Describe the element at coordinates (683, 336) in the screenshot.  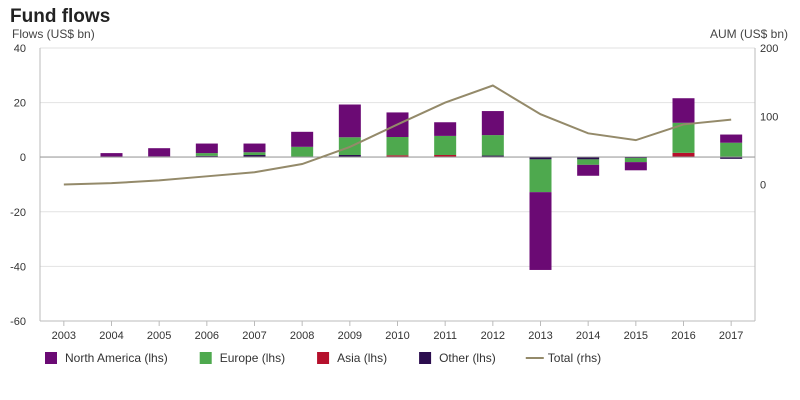
I see `x-tick-label: 2016` at that location.